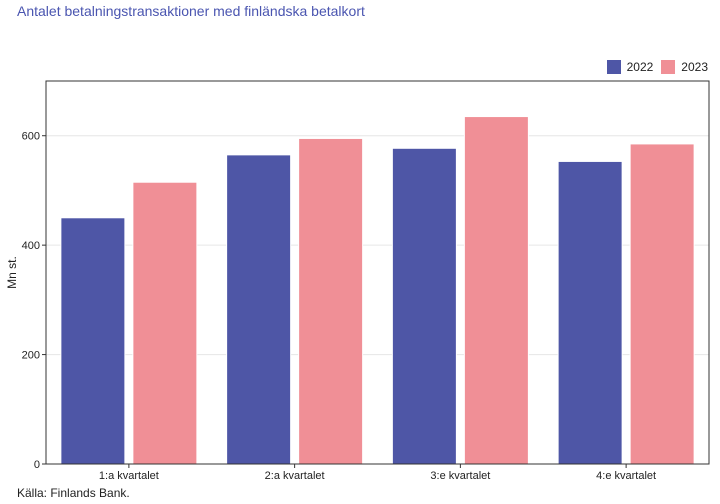 The image size is (720, 504). I want to click on y-tick-label-600: 600, so click(31, 137).